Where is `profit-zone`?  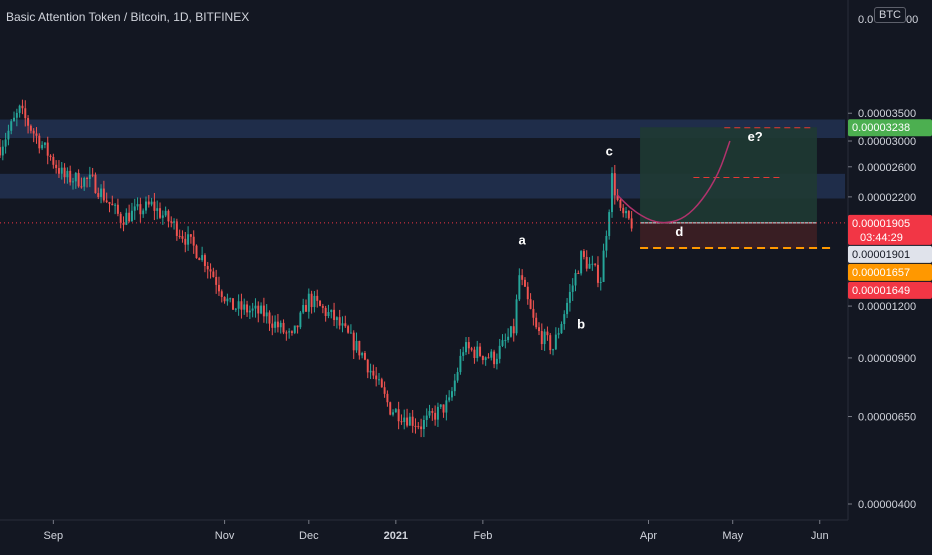
profit-zone is located at coordinates (728, 175).